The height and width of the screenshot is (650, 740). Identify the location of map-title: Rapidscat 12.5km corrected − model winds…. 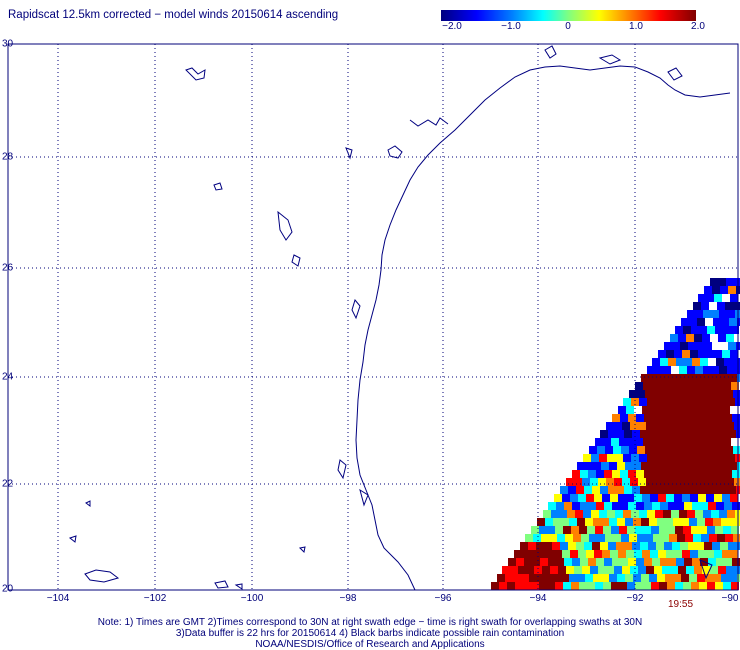
(173, 15).